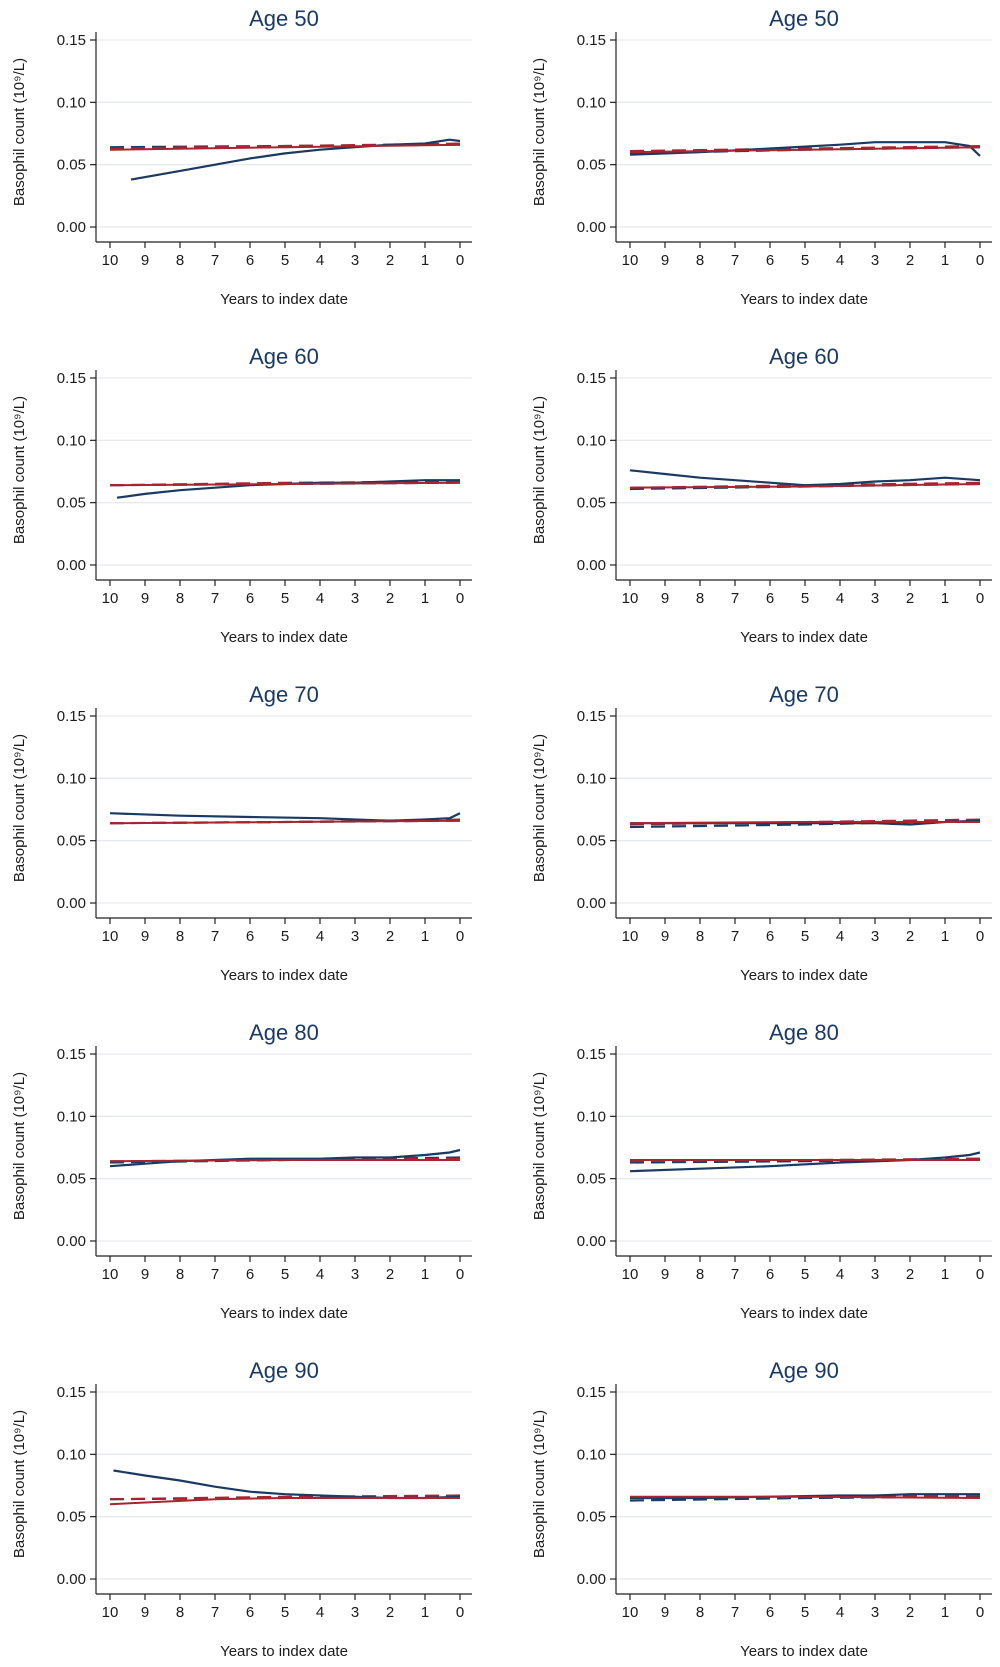 This screenshot has width=1000, height=1667. What do you see at coordinates (284, 356) in the screenshot?
I see `chart-title: Age 60` at bounding box center [284, 356].